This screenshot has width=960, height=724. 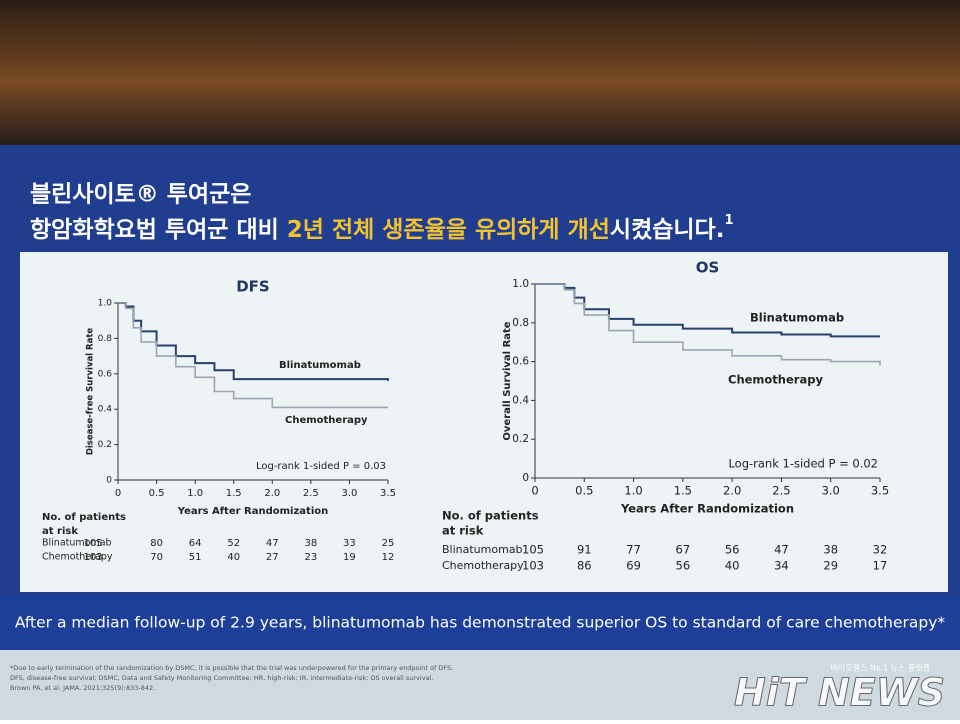 What do you see at coordinates (728, 220) in the screenshot?
I see `title-superscript: 1` at bounding box center [728, 220].